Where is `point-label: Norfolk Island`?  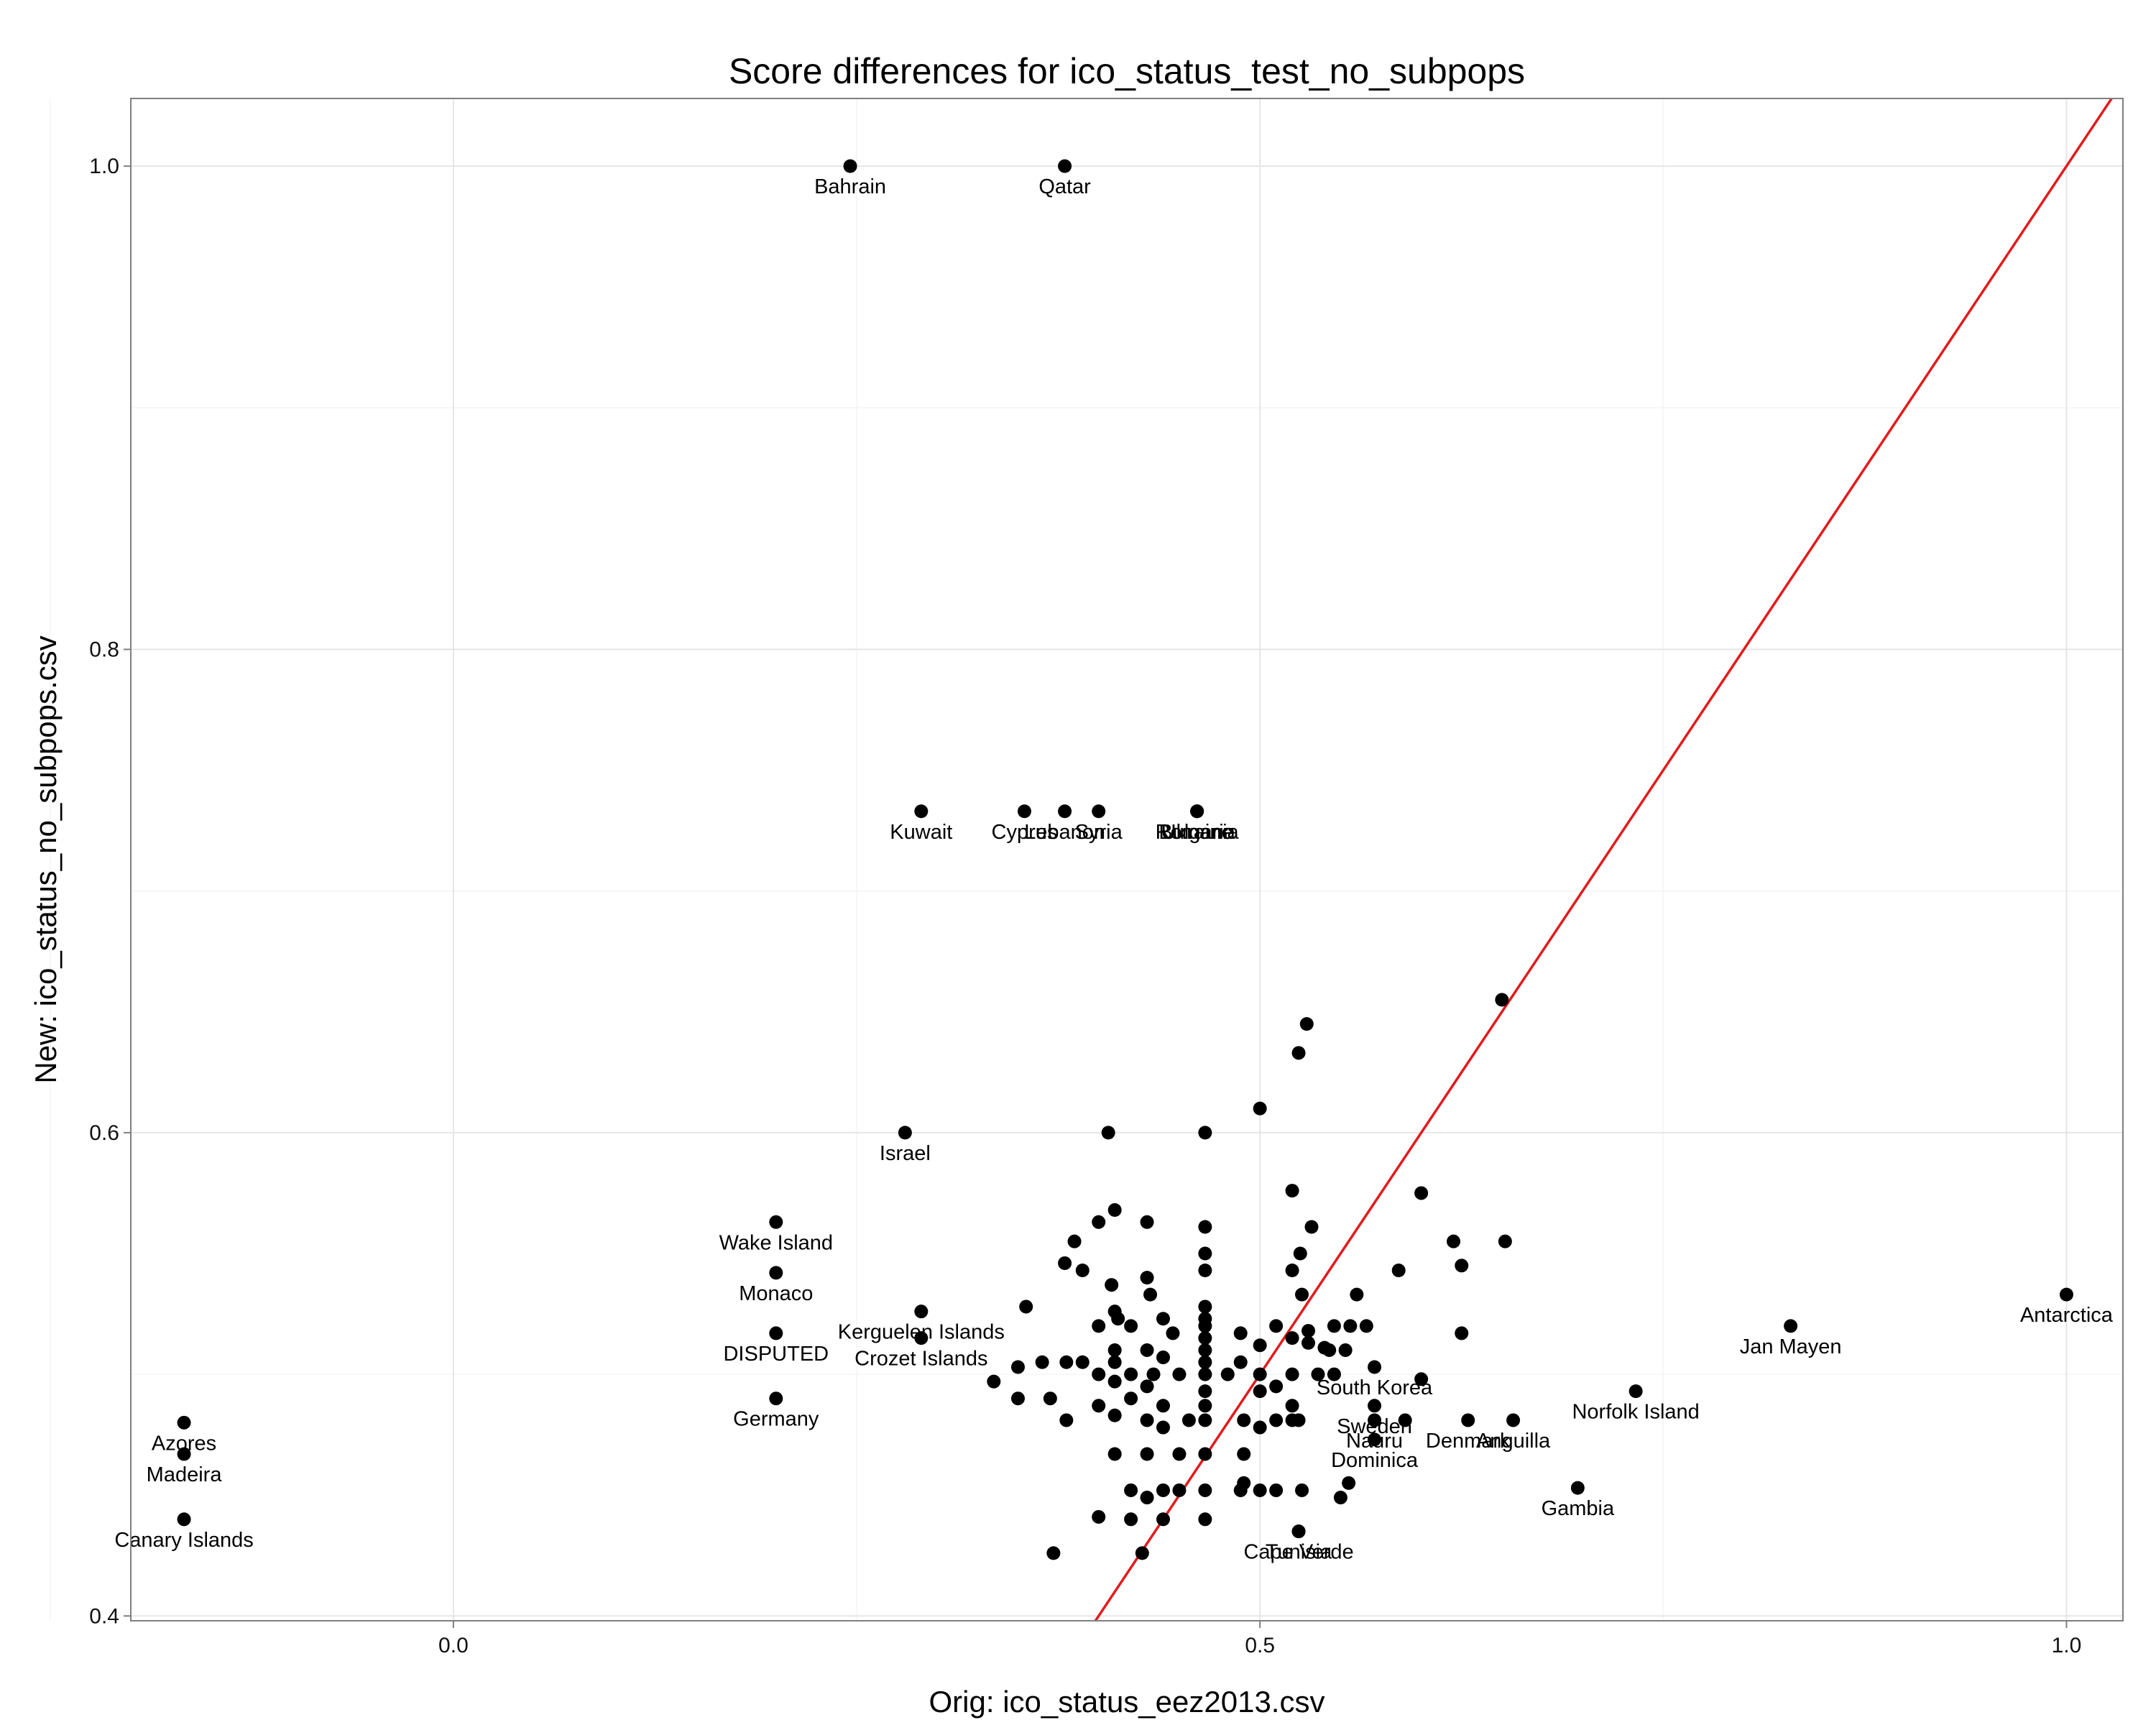 point-label: Norfolk Island is located at coordinates (1635, 1412).